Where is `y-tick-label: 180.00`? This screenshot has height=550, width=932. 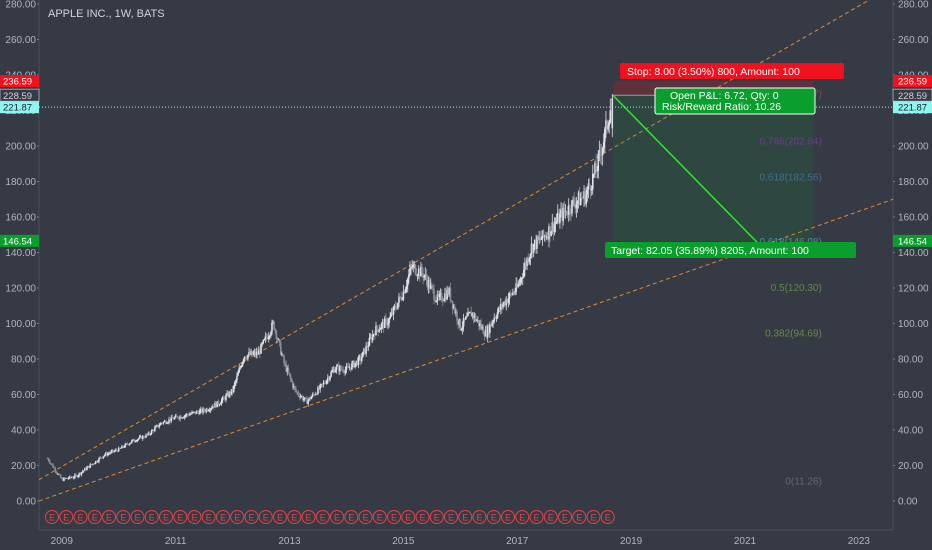 y-tick-label: 180.00 is located at coordinates (913, 182).